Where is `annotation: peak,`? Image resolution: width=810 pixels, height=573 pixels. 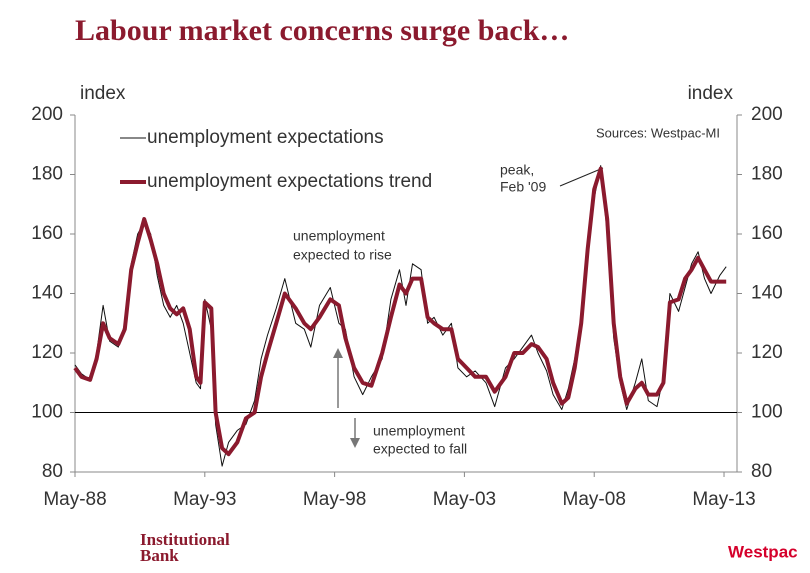 annotation: peak, is located at coordinates (517, 170).